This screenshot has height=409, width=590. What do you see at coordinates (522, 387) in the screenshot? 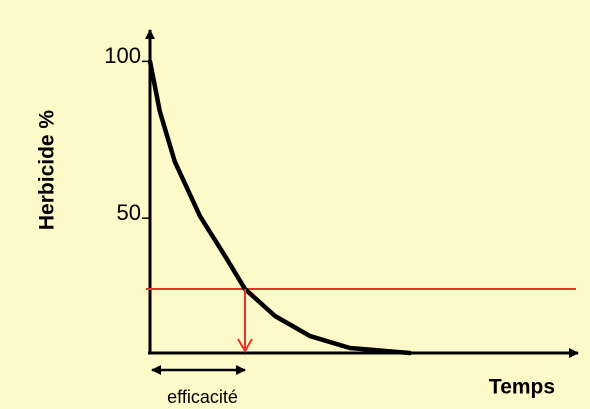
I see `x-axis-label: Temps` at bounding box center [522, 387].